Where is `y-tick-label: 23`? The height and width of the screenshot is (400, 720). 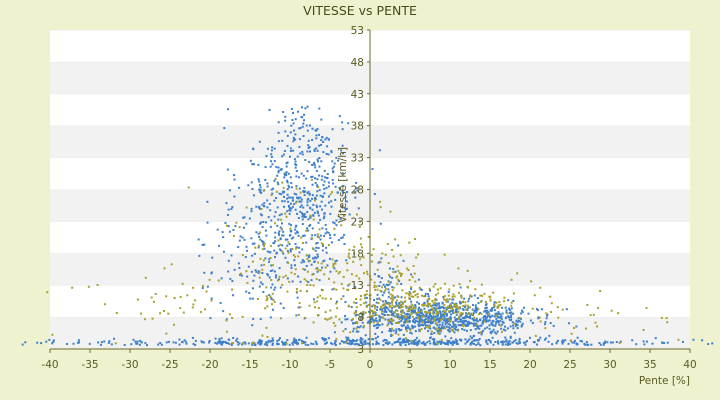 y-tick-label: 23 is located at coordinates (357, 222).